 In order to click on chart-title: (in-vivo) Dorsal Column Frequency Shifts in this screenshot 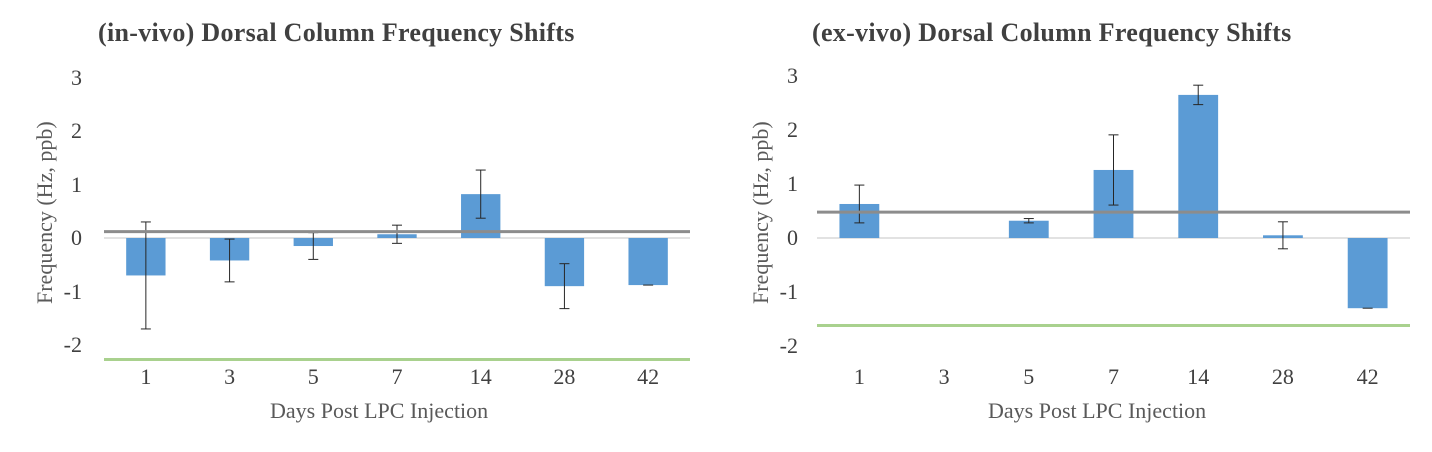, I will do `click(336, 32)`.